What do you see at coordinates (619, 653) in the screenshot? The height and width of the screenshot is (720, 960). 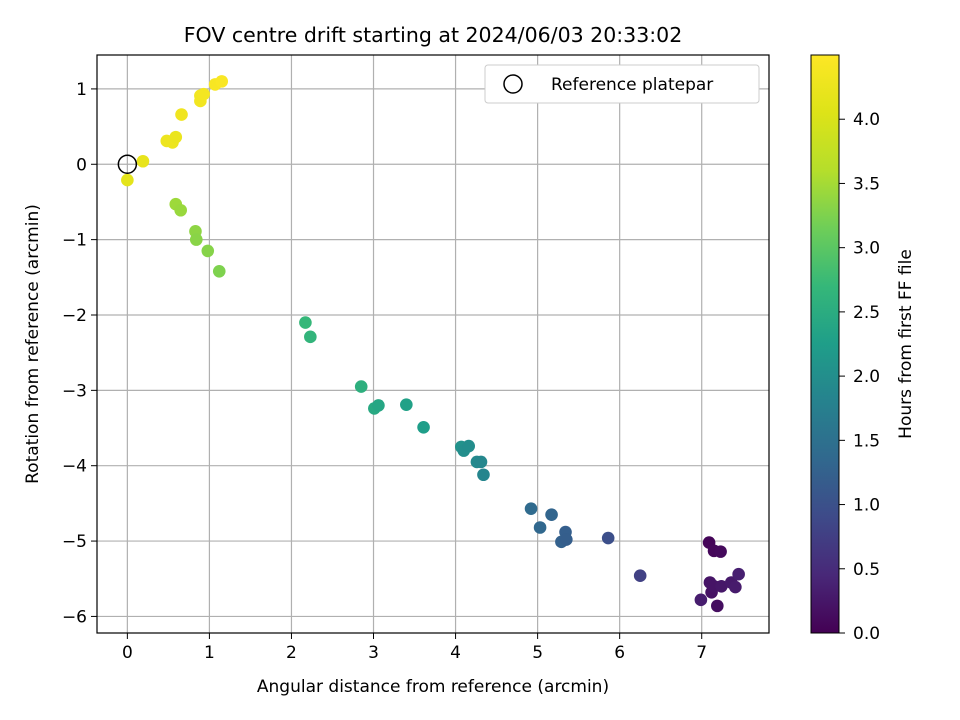 I see `x-tick-label: 6` at bounding box center [619, 653].